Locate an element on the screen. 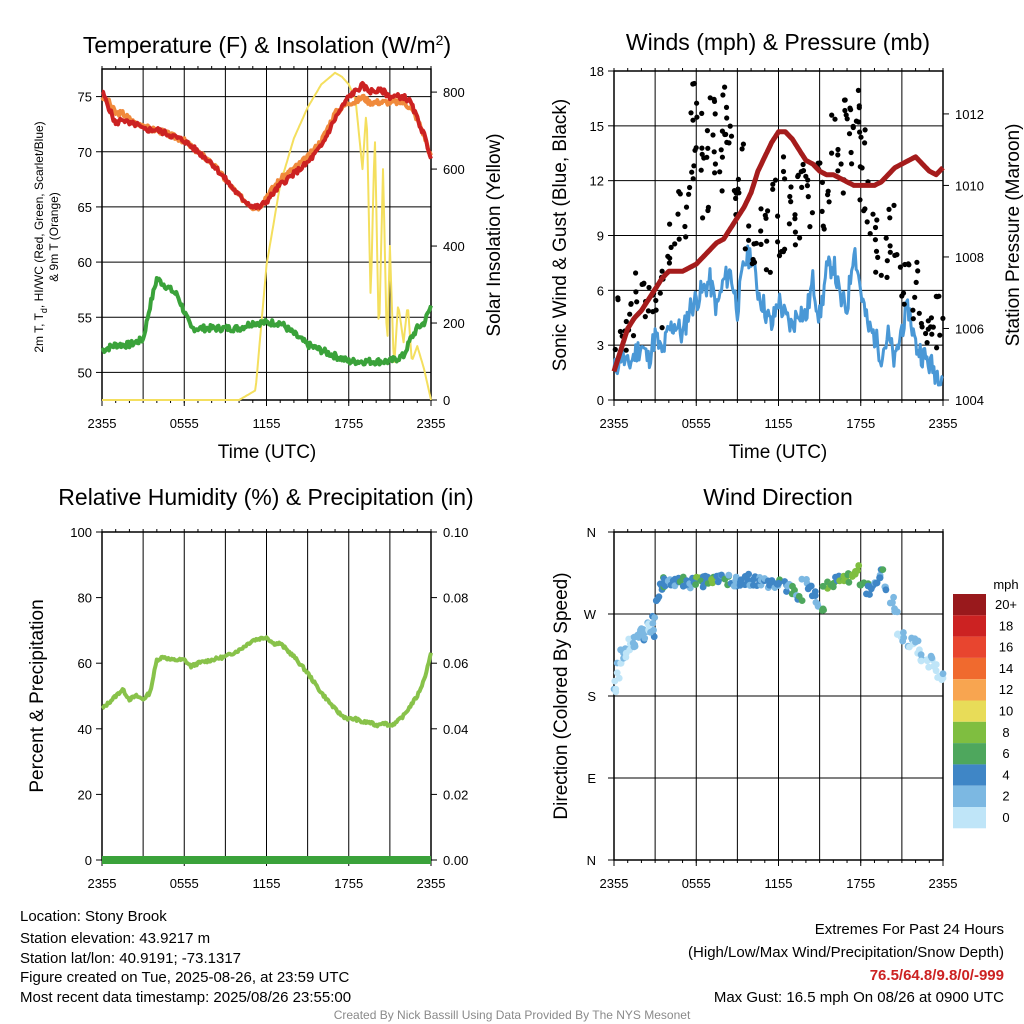 The width and height of the screenshot is (1024, 1024). winds-right-label: Station Pressure (Maroon) is located at coordinates (1013, 235).